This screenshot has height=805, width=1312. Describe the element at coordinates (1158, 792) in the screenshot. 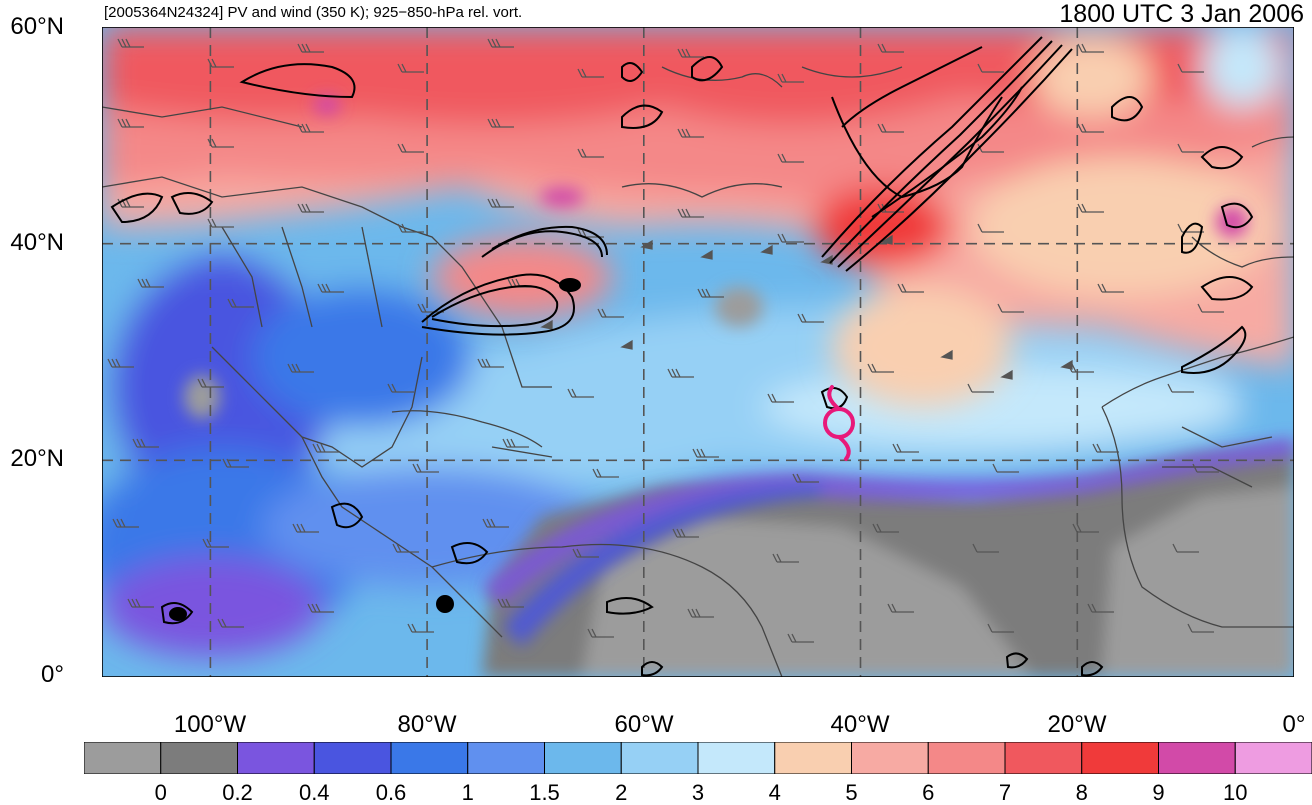

I see `colorbar-tick-label: 9` at that location.